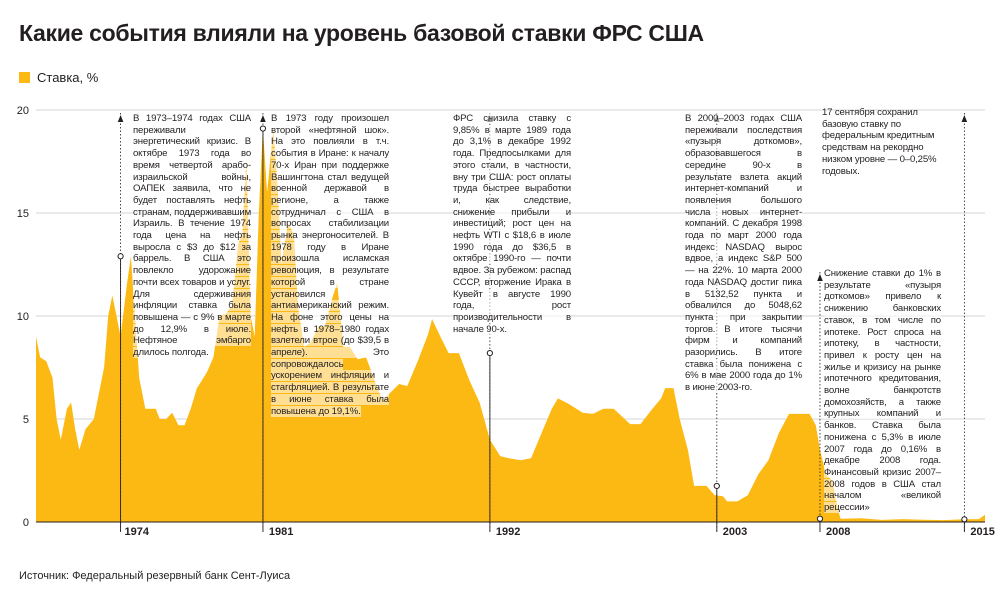 This screenshot has height=600, width=1000. I want to click on legend: Ставка, %, so click(58, 77).